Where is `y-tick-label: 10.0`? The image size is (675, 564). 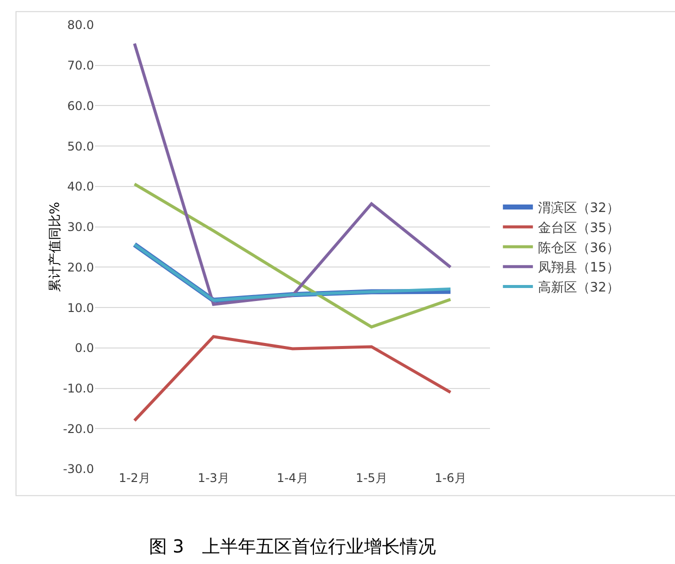 y-tick-label: 10.0 is located at coordinates (80, 307).